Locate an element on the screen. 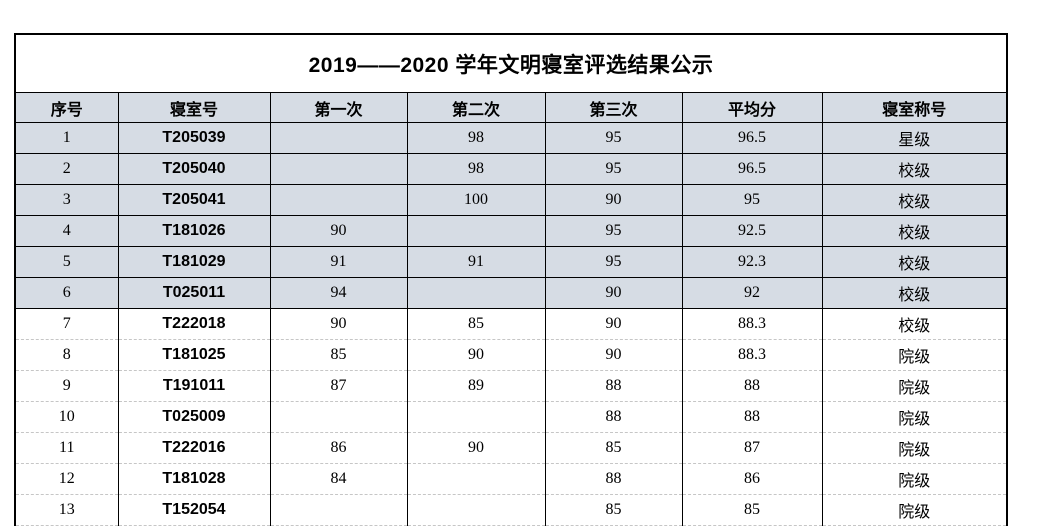  cell-room: T181028 is located at coordinates (194, 479).